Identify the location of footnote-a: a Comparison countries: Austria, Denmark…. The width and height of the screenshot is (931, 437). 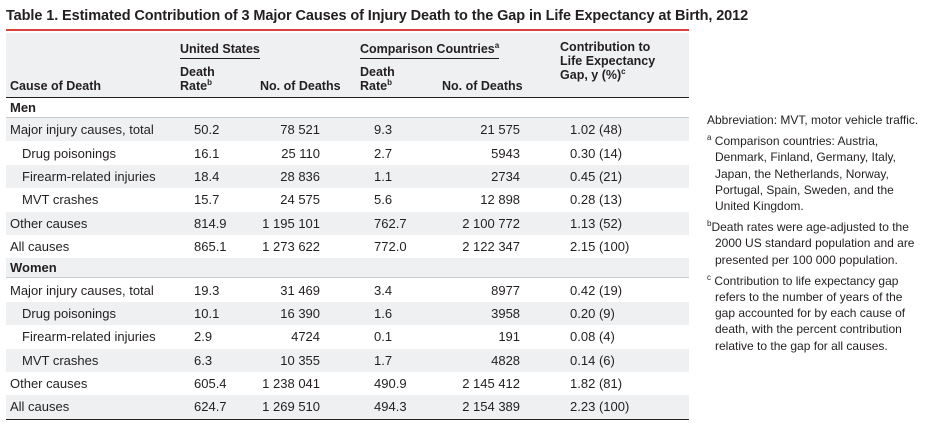
(801, 173).